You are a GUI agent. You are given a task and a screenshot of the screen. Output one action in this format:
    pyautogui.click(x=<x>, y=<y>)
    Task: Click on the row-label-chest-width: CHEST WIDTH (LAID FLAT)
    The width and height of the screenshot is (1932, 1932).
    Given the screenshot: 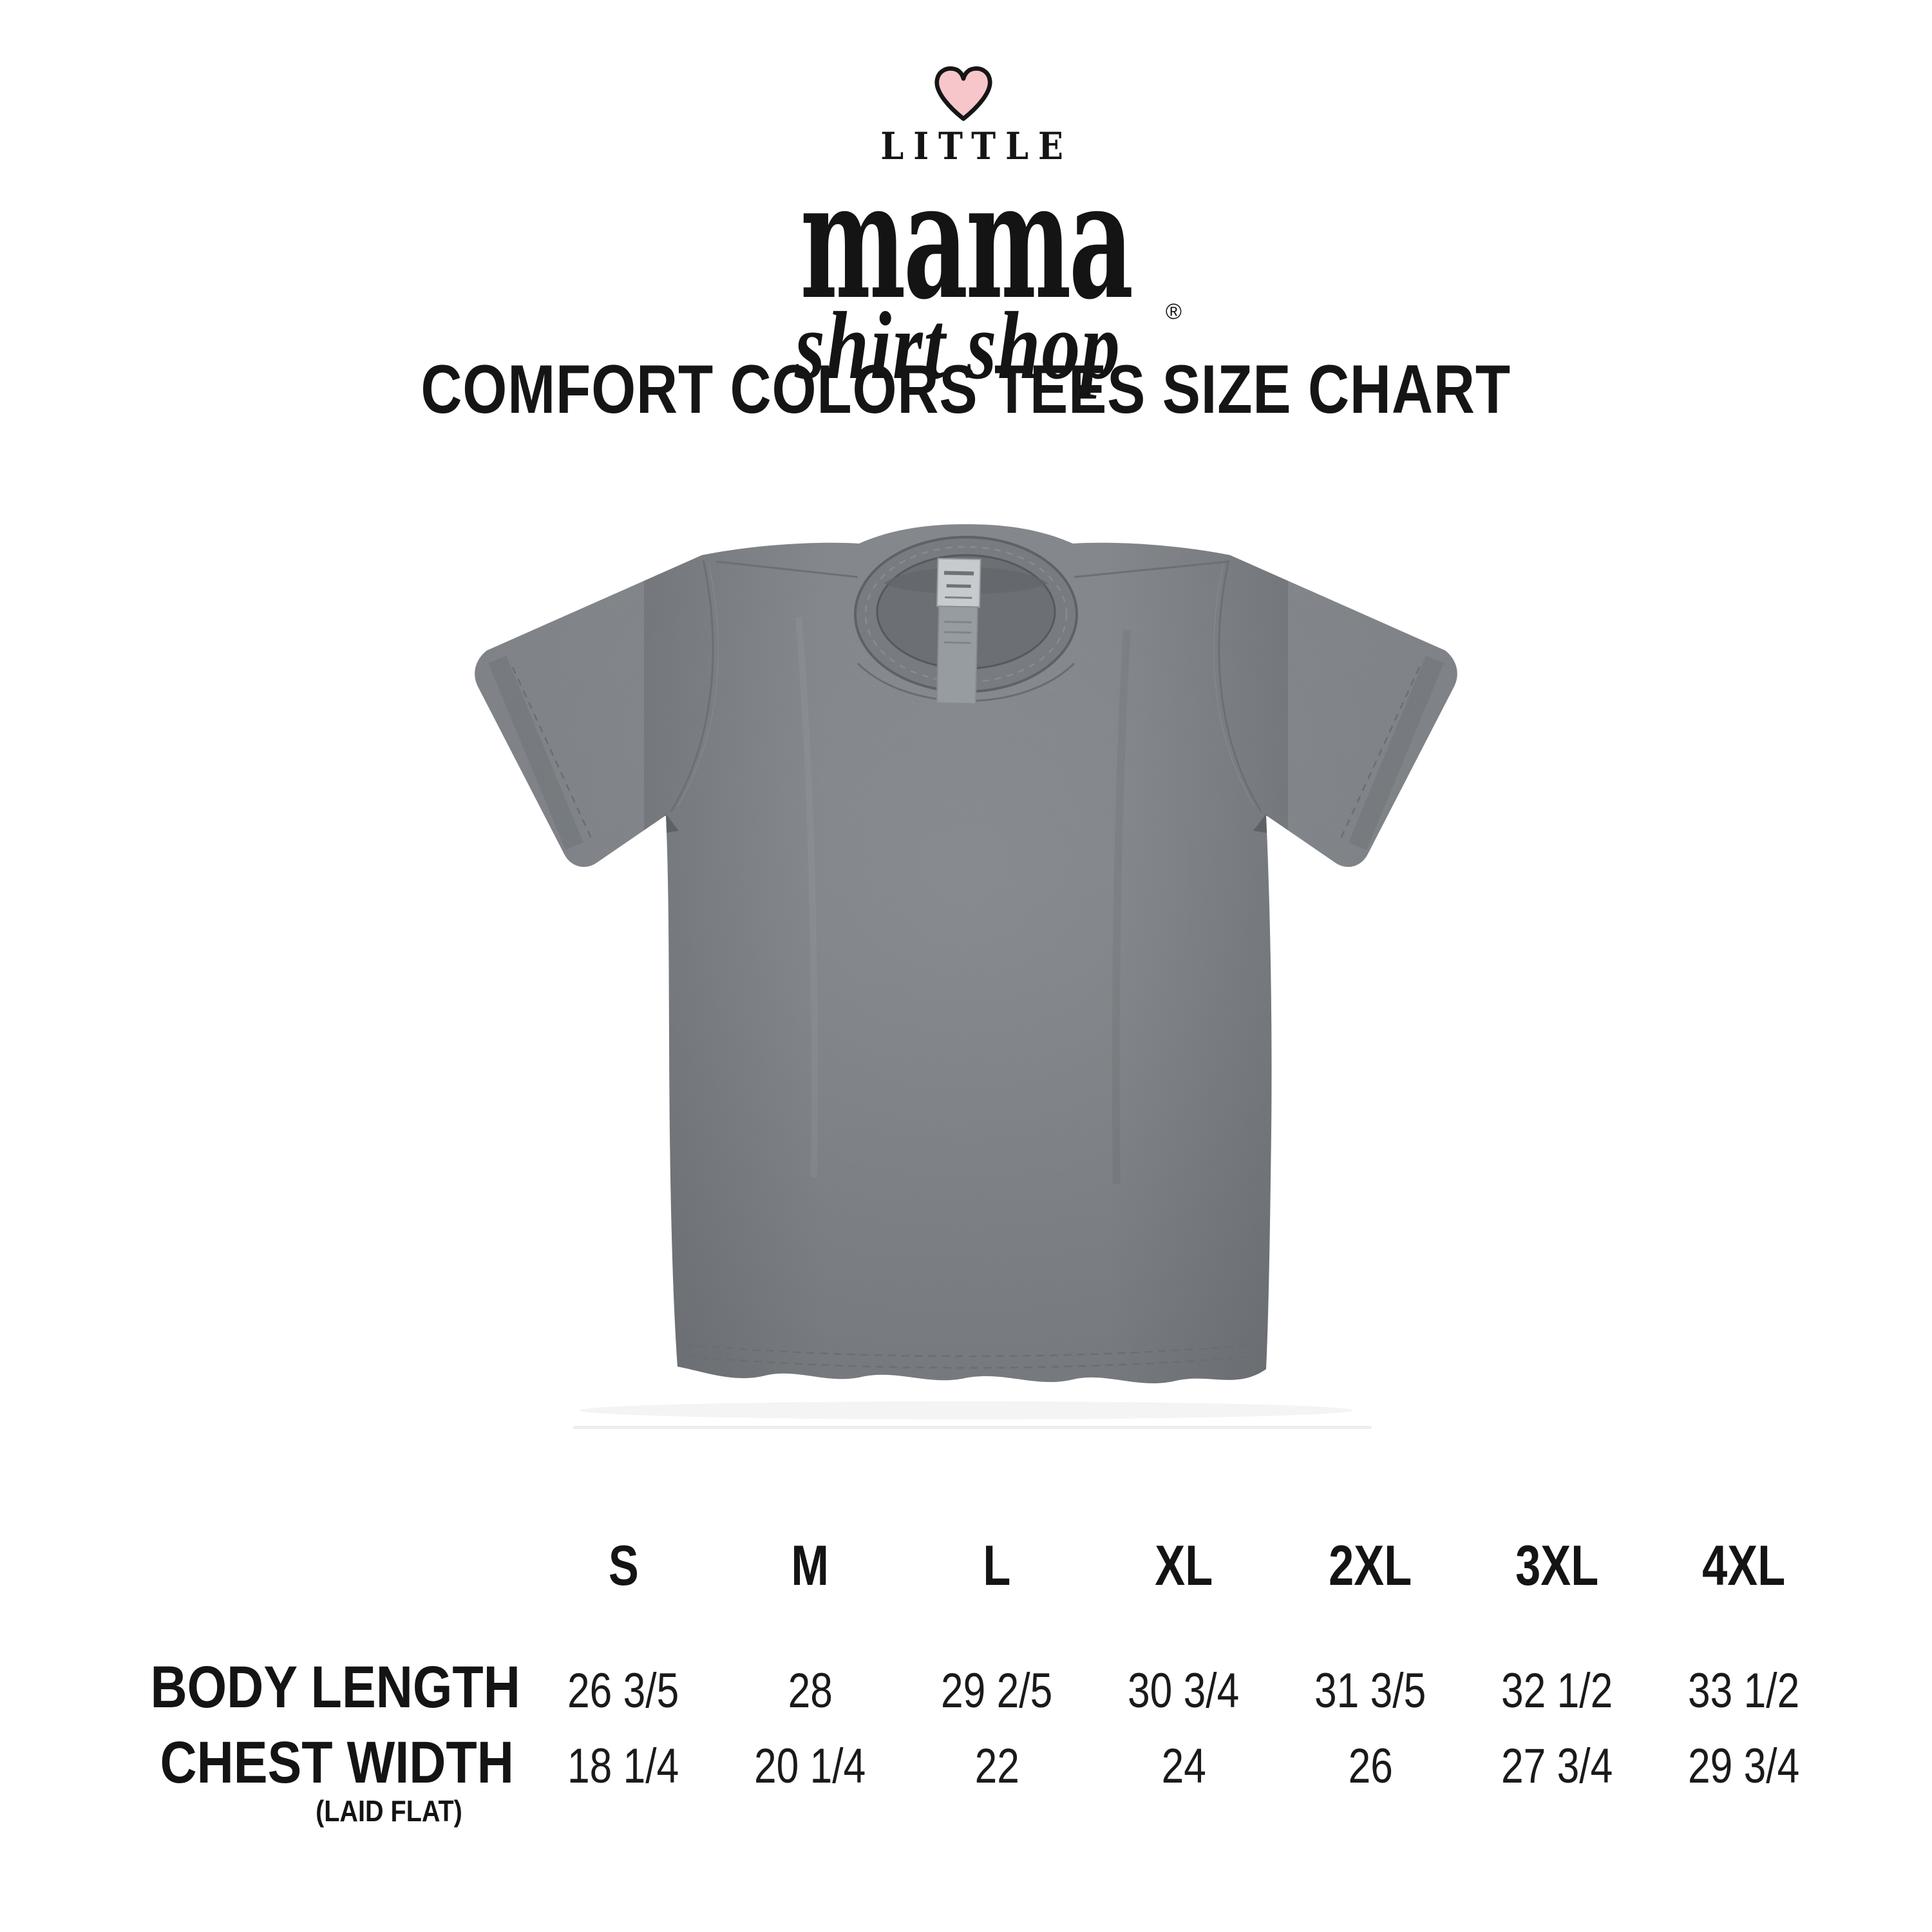 What is the action you would take?
    pyautogui.click(x=310, y=1779)
    